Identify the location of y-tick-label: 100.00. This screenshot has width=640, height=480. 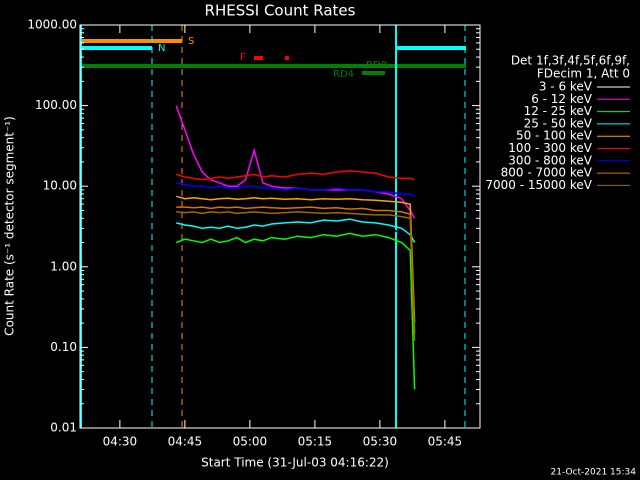
(56, 105).